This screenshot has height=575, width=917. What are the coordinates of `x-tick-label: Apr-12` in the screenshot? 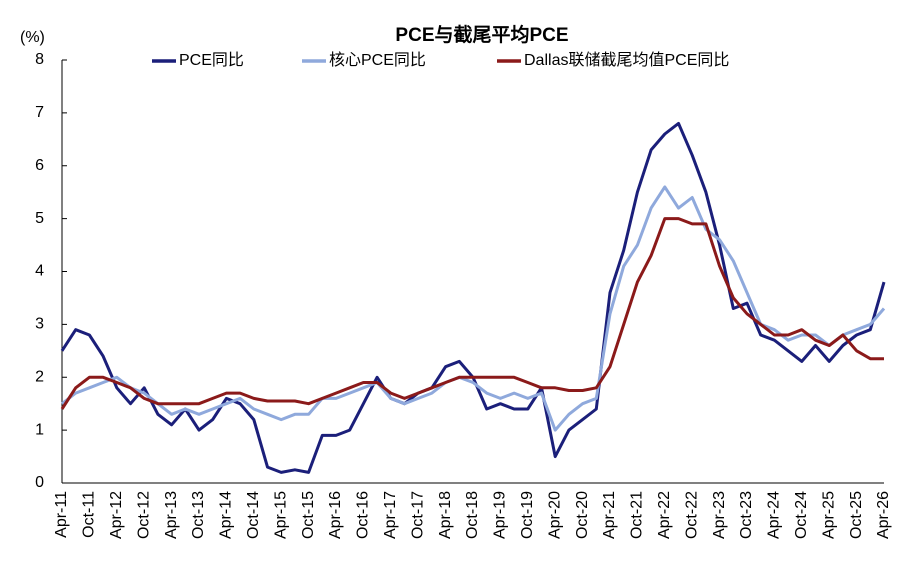 It's located at (116, 515).